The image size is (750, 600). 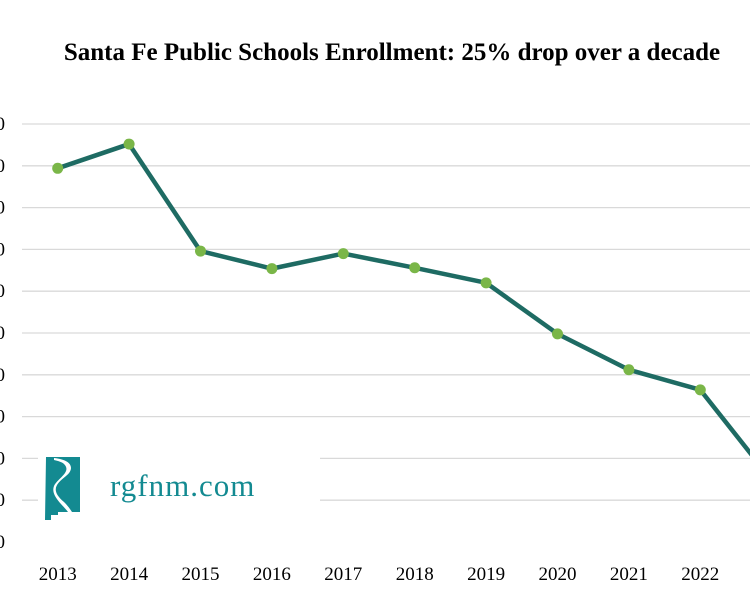 What do you see at coordinates (700, 574) in the screenshot?
I see `x-tick-label: 2022` at bounding box center [700, 574].